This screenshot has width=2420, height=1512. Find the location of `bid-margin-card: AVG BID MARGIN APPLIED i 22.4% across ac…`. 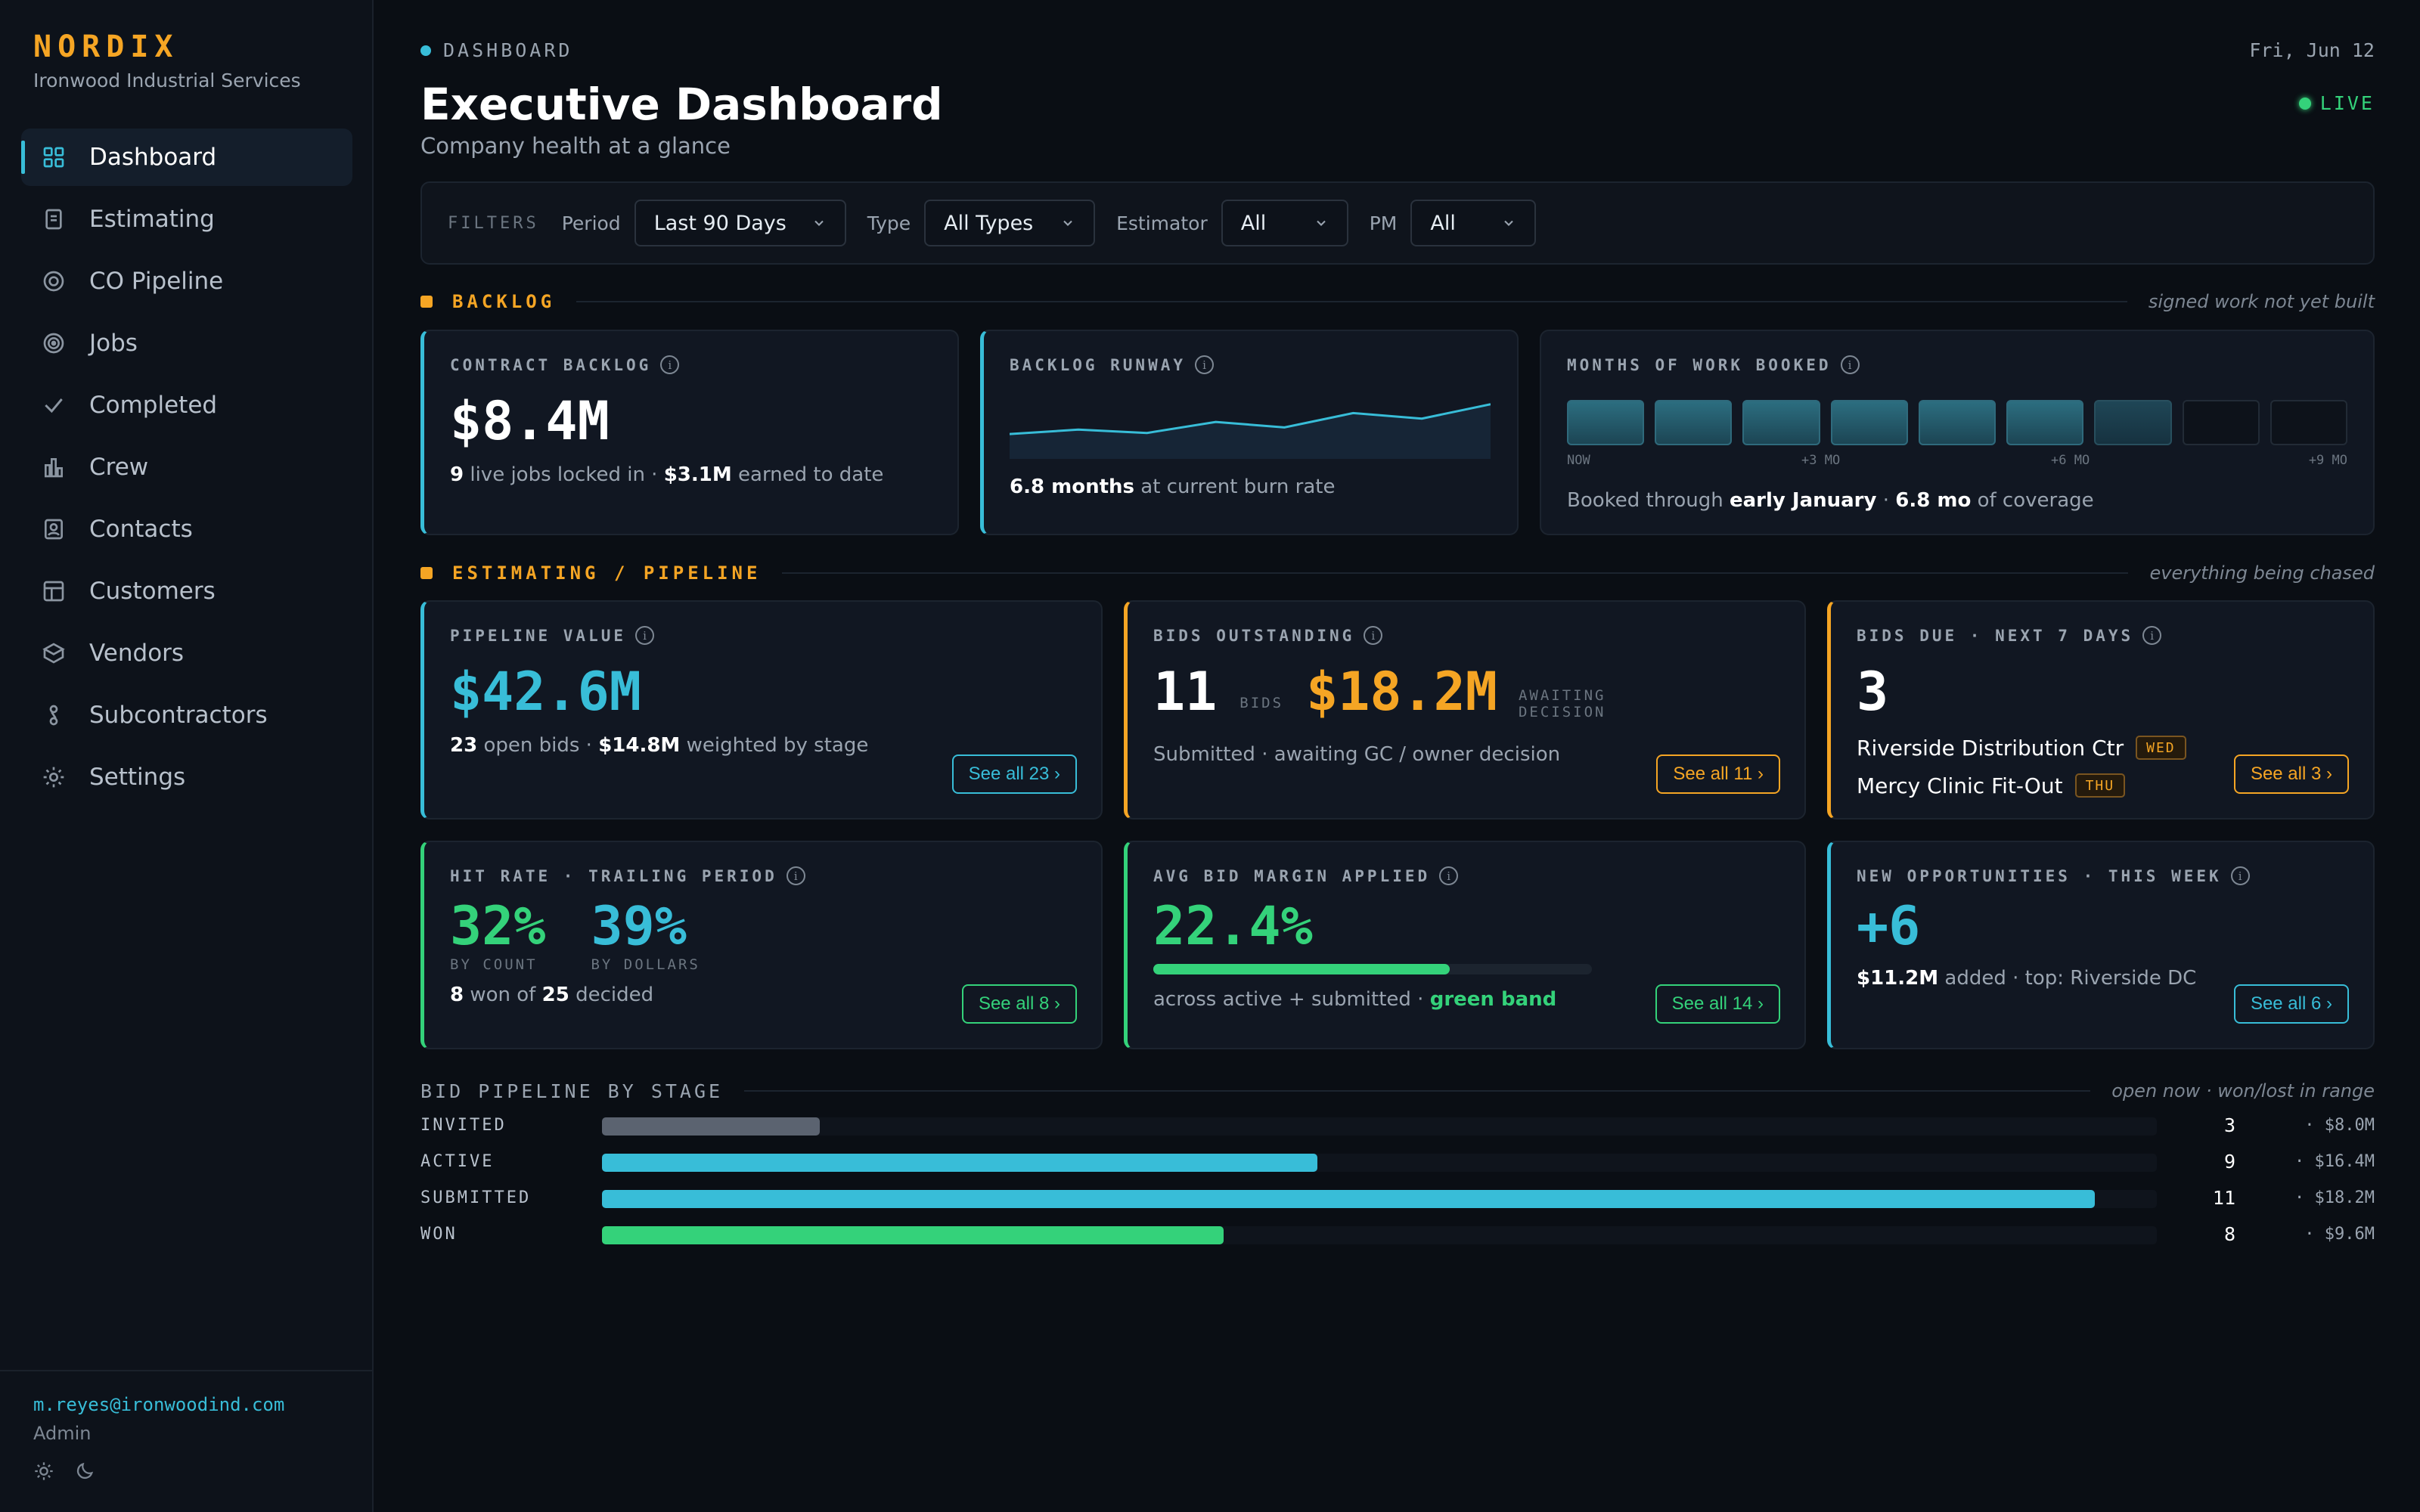

bid-margin-card: AVG BID MARGIN APPLIED i 22.4% across ac… is located at coordinates (1465, 945).